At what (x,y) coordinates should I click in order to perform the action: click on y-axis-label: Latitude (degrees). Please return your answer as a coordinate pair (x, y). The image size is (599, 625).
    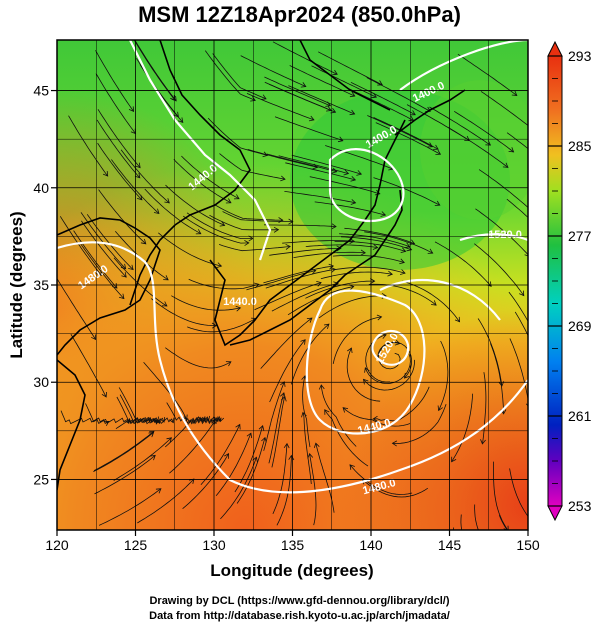
    Looking at the image, I should click on (16, 284).